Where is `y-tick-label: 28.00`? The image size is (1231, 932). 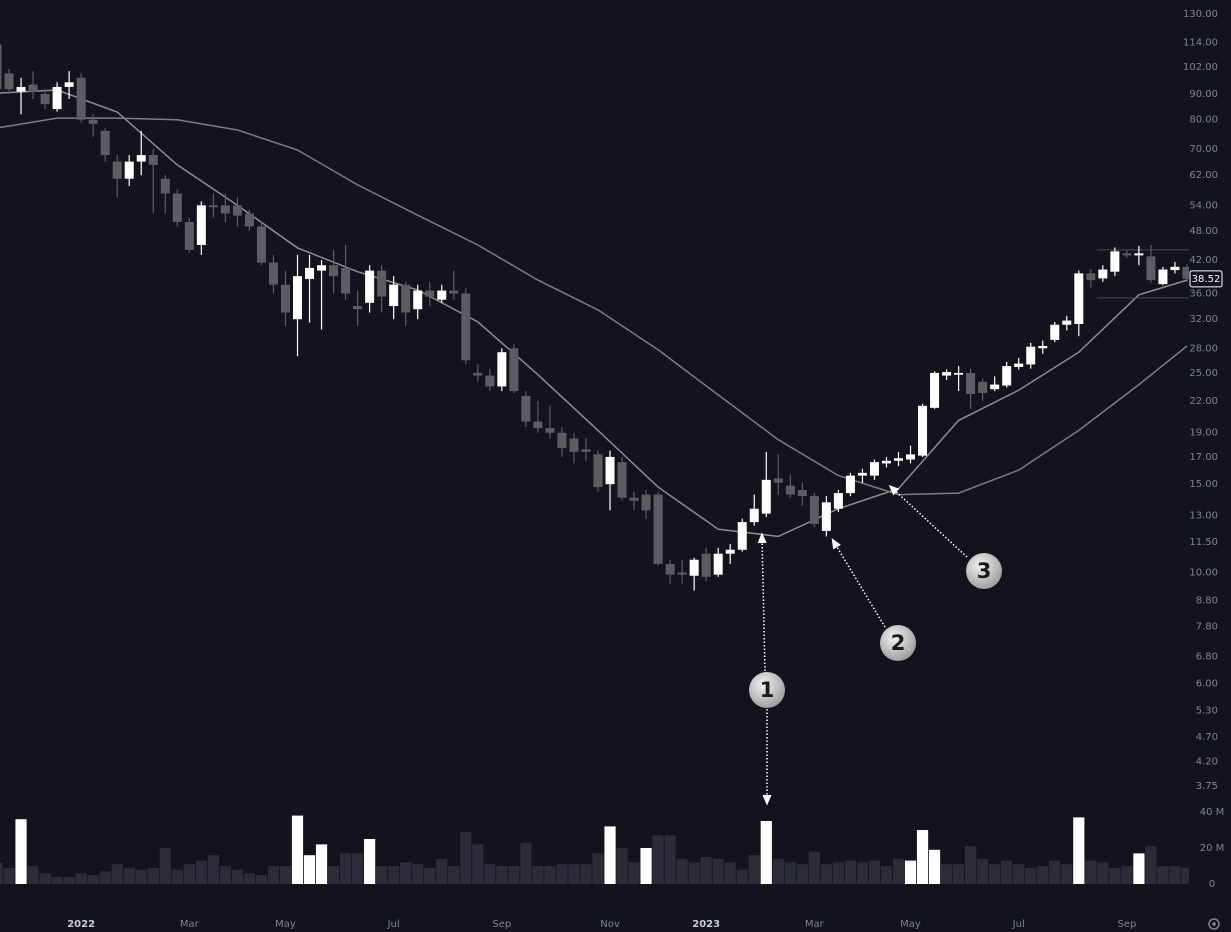 y-tick-label: 28.00 is located at coordinates (1203, 348).